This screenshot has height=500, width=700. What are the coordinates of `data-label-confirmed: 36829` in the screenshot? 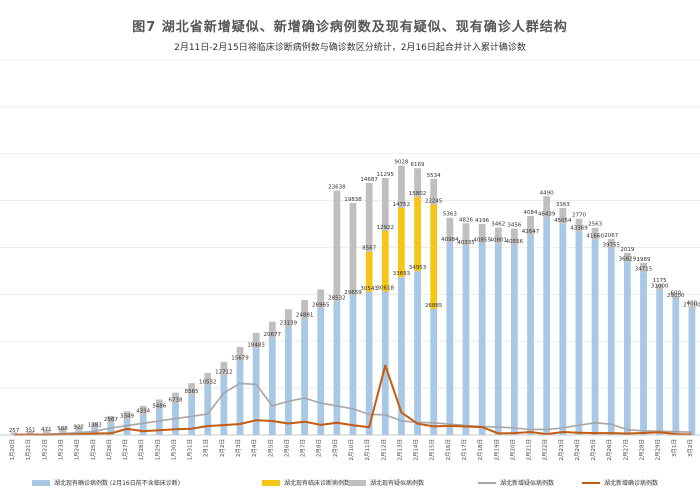 It's located at (628, 259).